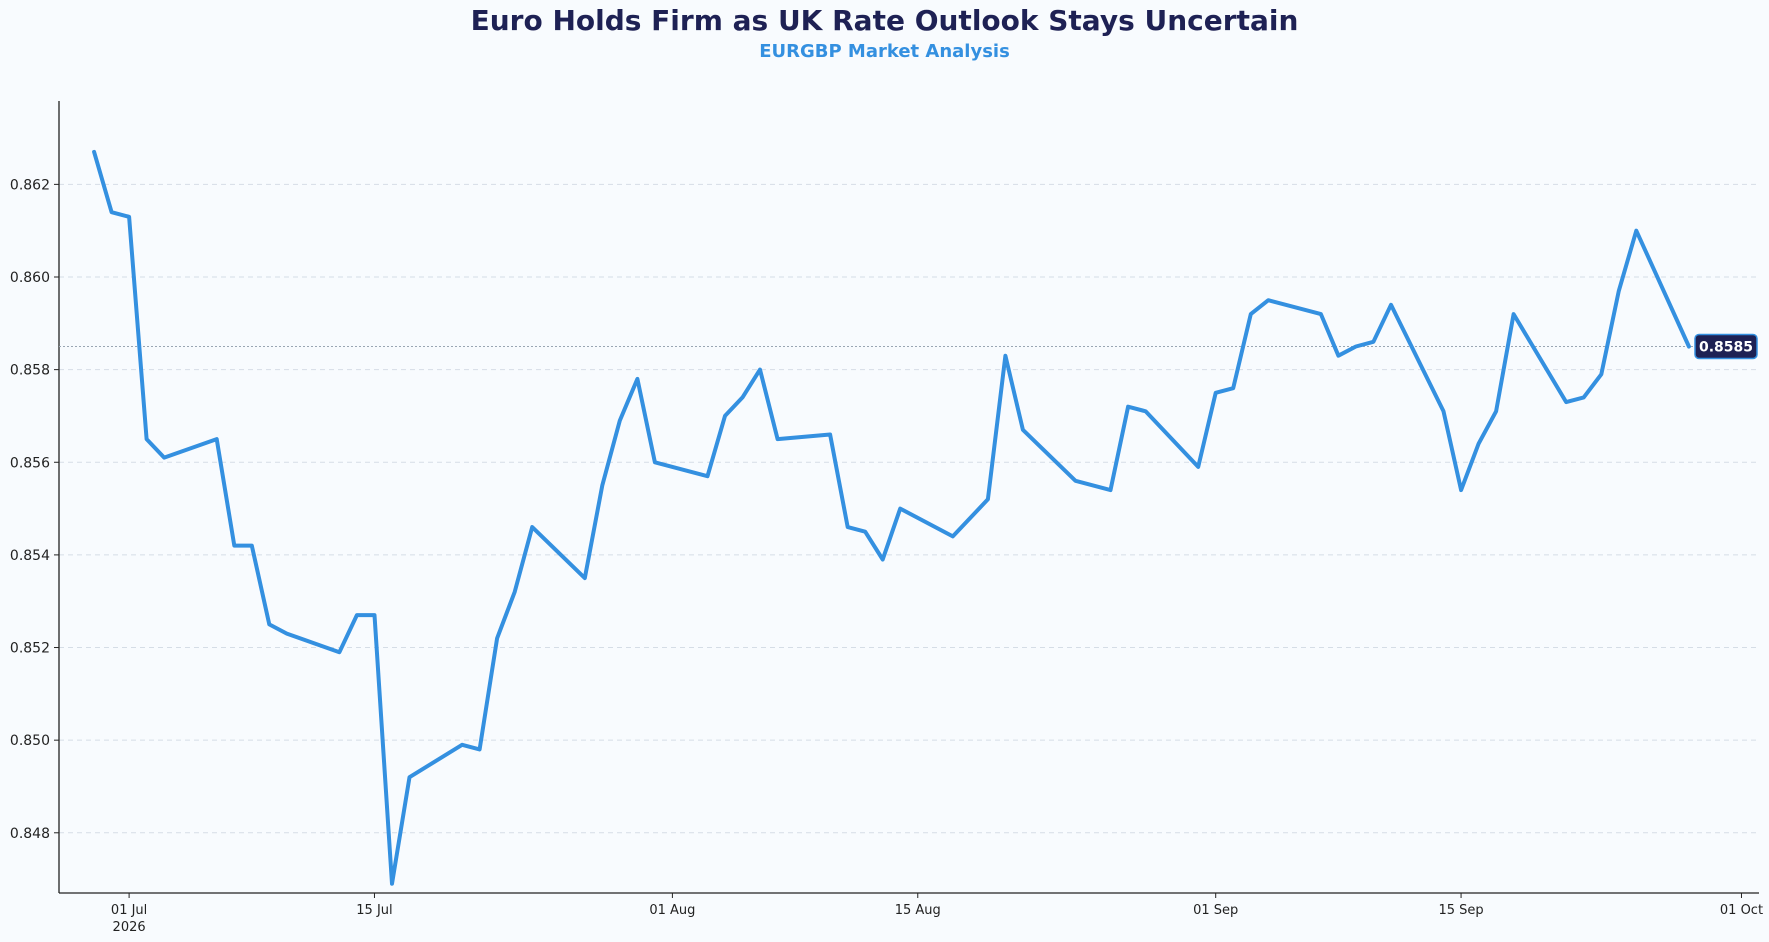  What do you see at coordinates (1215, 910) in the screenshot?
I see `x-tick-label: 01 Sep` at bounding box center [1215, 910].